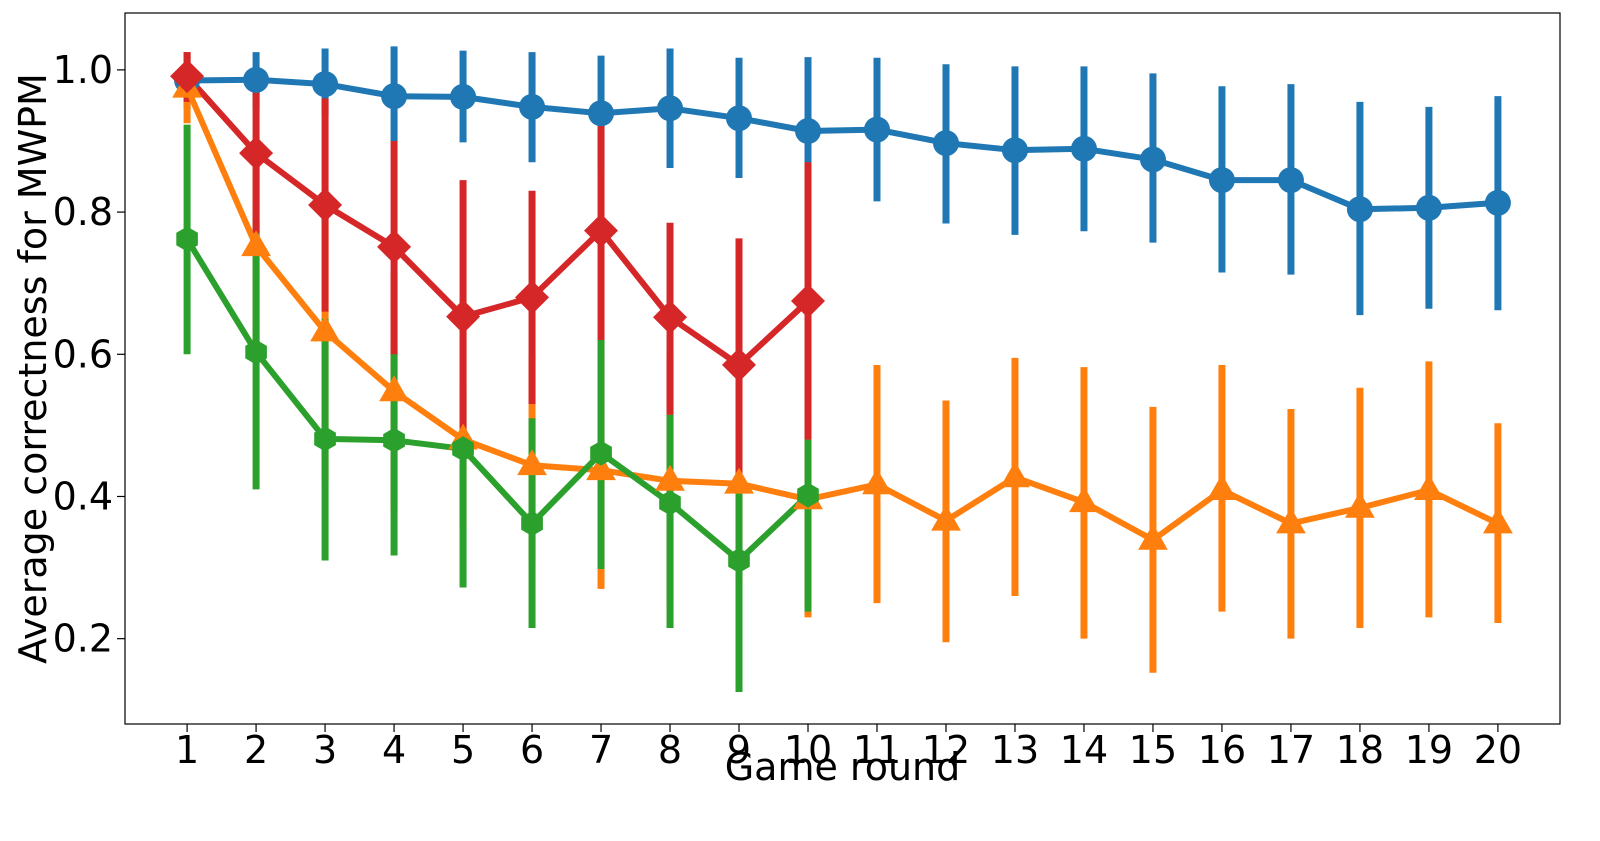  I want to click on x-tick-label: 7, so click(601, 750).